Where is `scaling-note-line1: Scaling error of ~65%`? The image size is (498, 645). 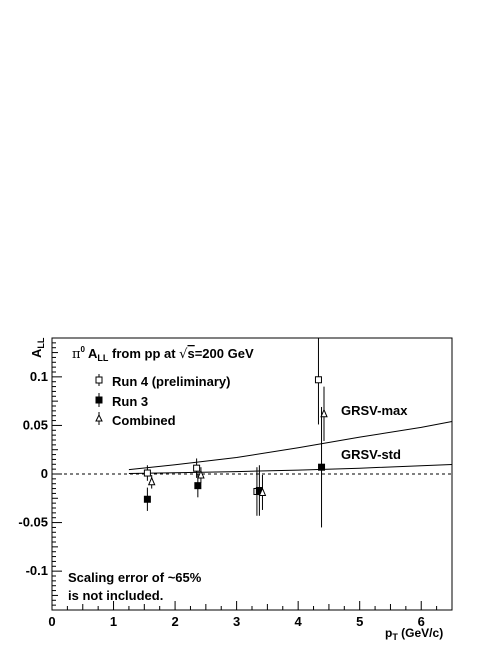
scaling-note-line1: Scaling error of ~65% is located at coordinates (135, 577).